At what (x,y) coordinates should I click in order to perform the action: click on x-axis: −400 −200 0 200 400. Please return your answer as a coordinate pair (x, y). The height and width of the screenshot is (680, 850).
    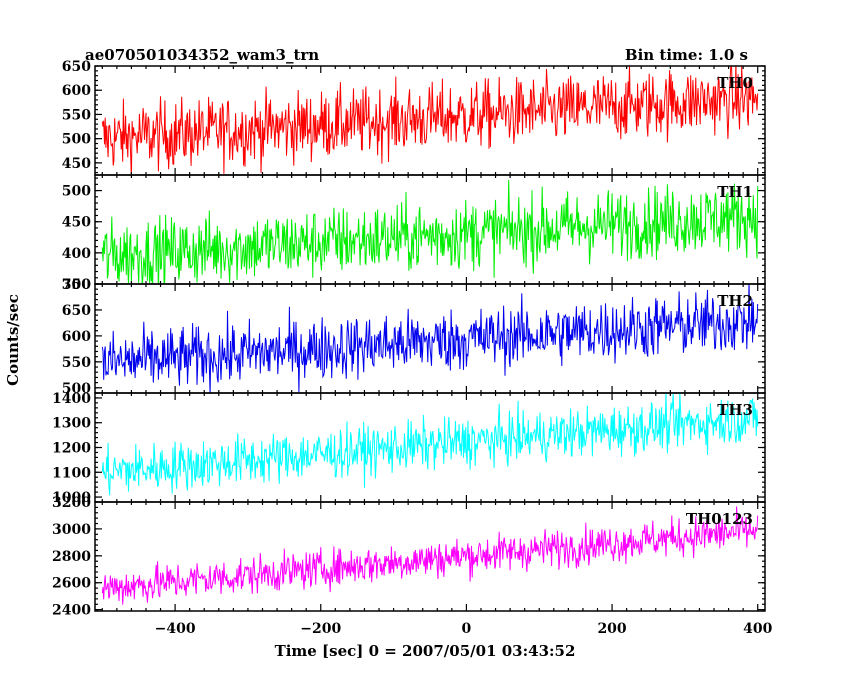
    Looking at the image, I should click on (464, 629).